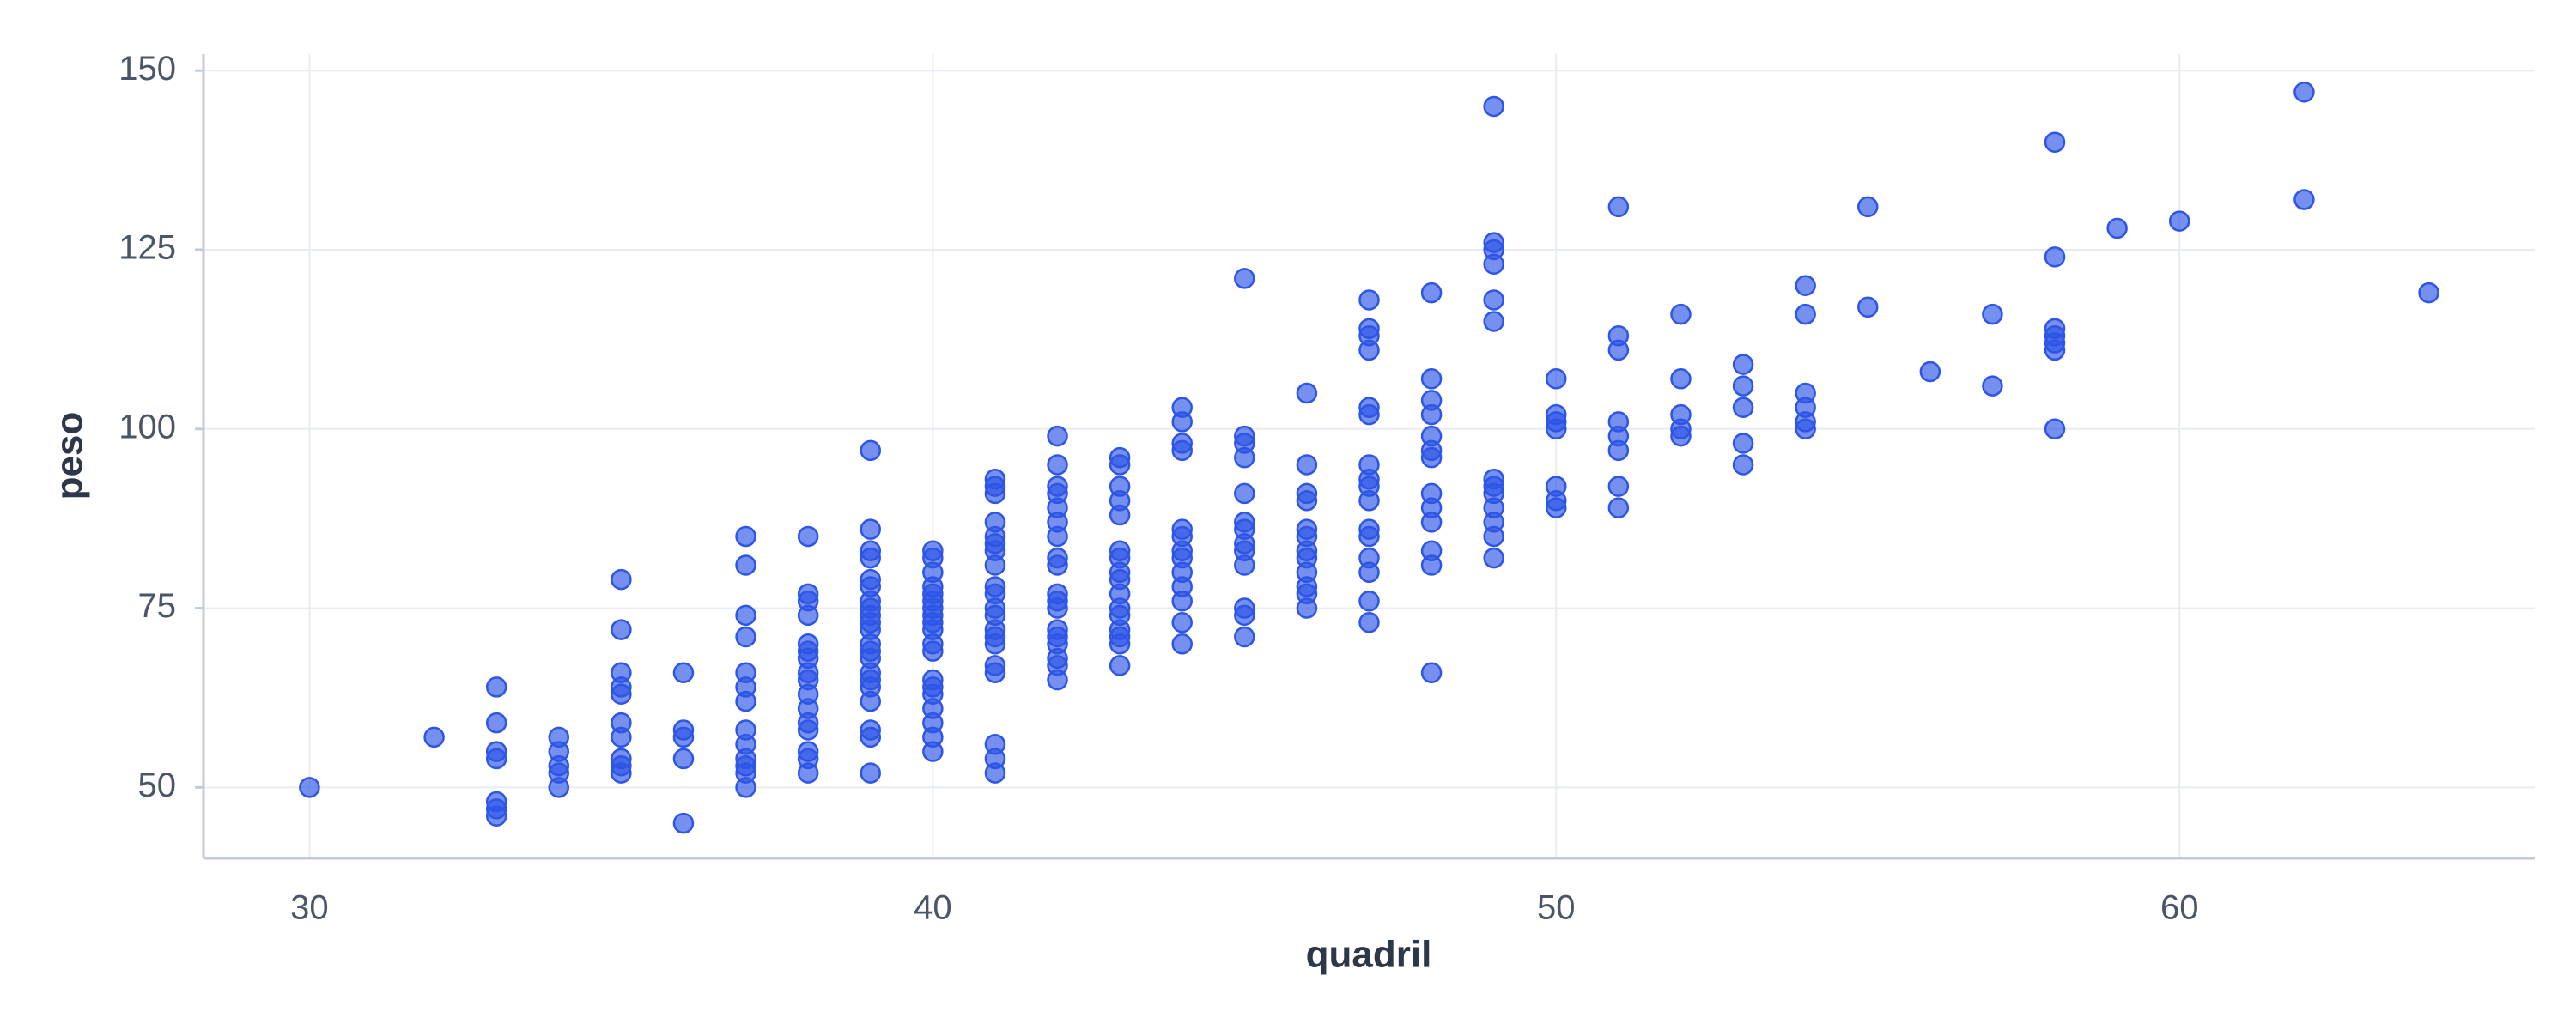  I want to click on y-axis-title: peso, so click(70, 456).